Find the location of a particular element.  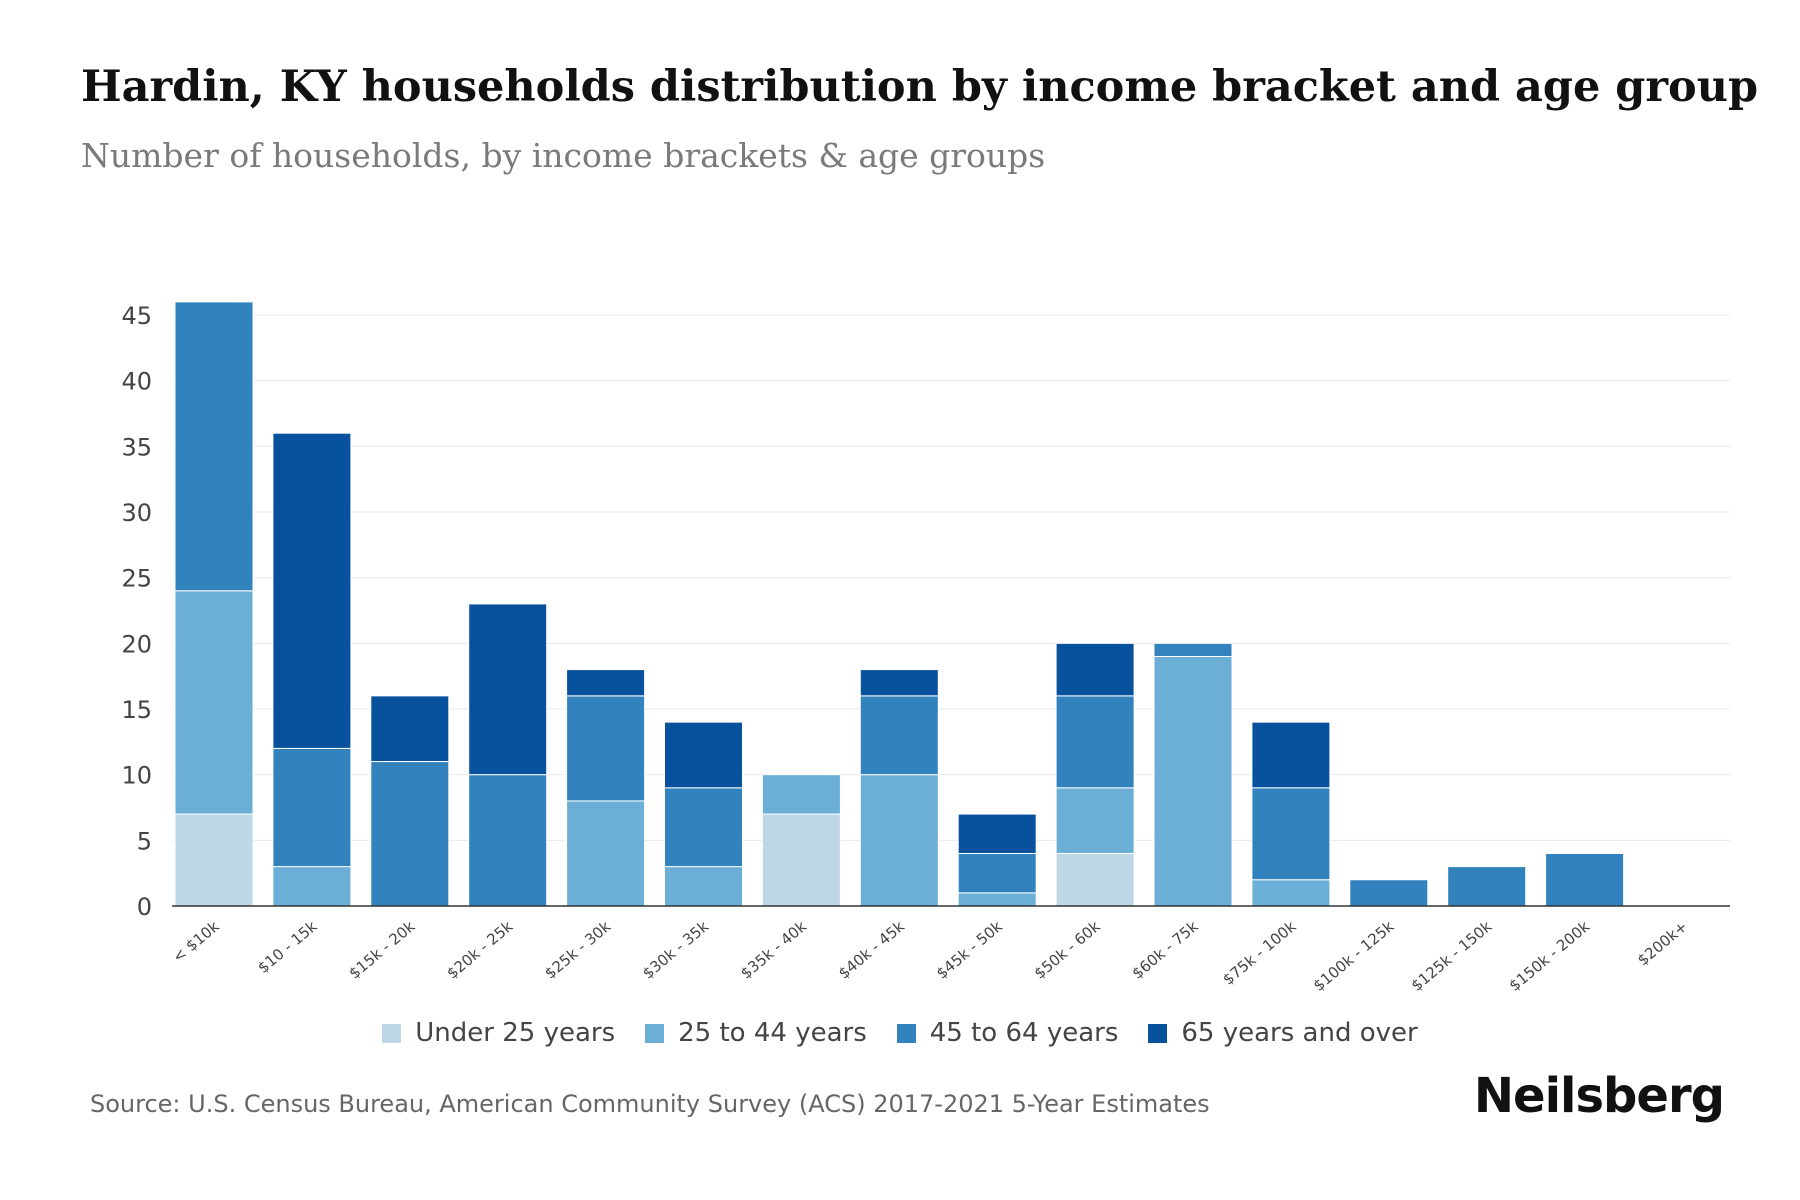

legend-item: Under 25 years is located at coordinates (498, 1033).